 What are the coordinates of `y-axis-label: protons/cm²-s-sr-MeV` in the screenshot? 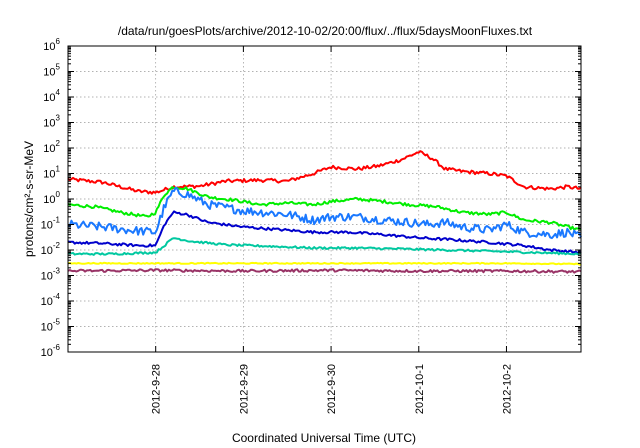 It's located at (29, 199).